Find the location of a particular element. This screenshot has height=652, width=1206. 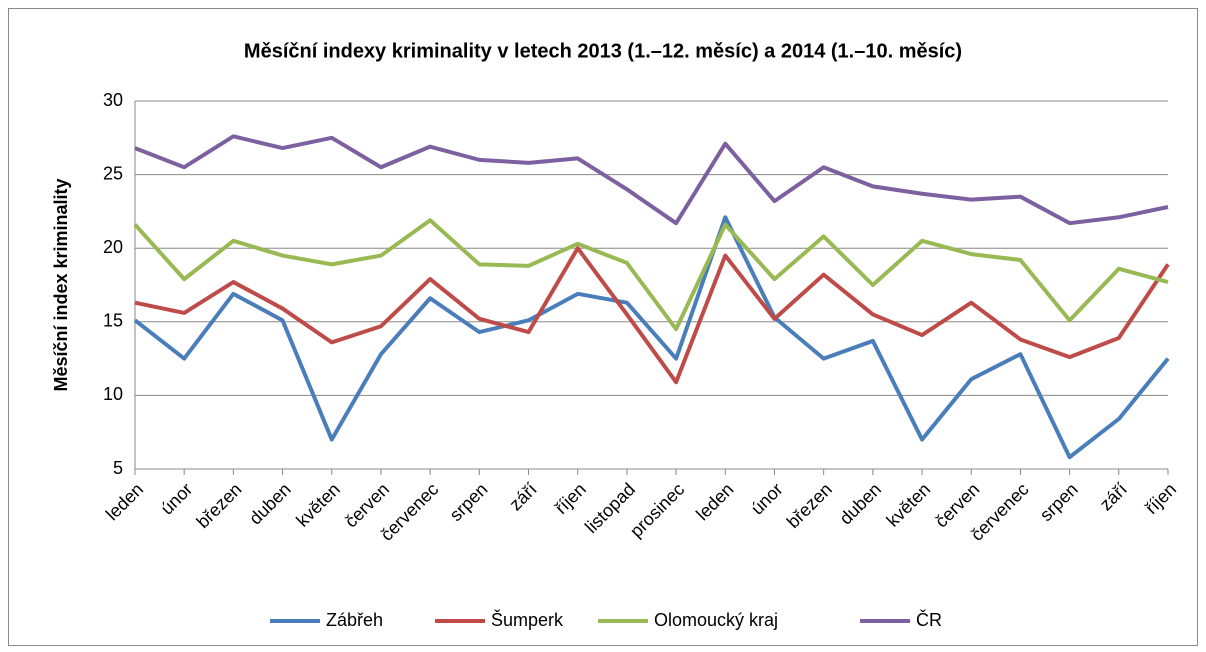

y-tick-label: 10 is located at coordinates (113, 394).